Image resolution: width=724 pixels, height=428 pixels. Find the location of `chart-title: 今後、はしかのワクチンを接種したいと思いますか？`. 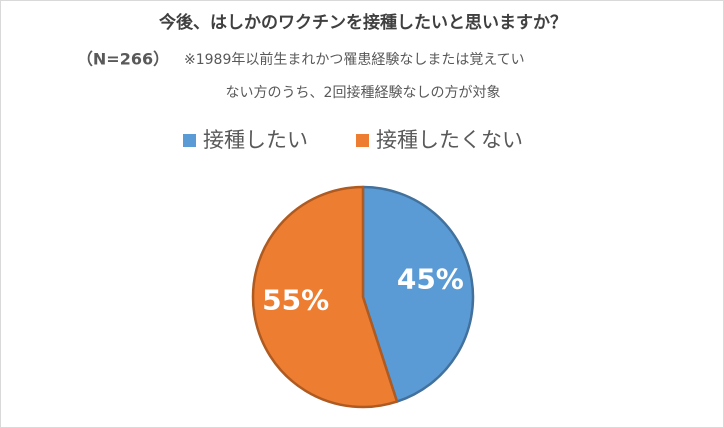

chart-title: 今後、はしかのワクチンを接種したいと思いますか？ is located at coordinates (363, 22).